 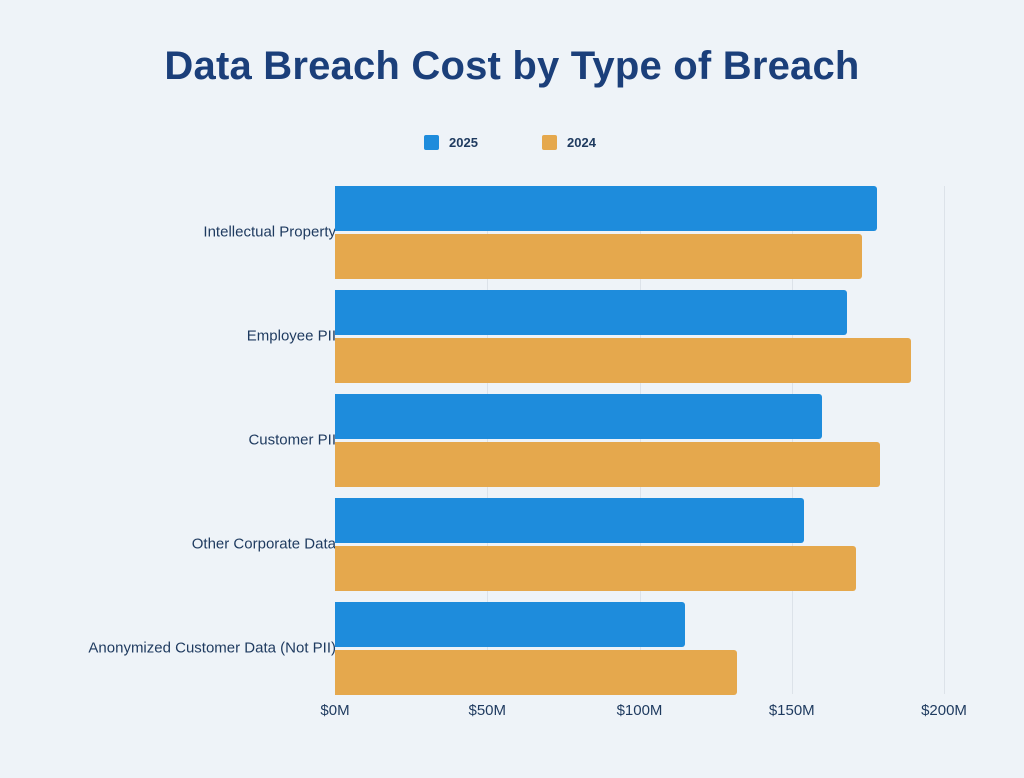 What do you see at coordinates (335, 710) in the screenshot?
I see `x-tick-label: $0M` at bounding box center [335, 710].